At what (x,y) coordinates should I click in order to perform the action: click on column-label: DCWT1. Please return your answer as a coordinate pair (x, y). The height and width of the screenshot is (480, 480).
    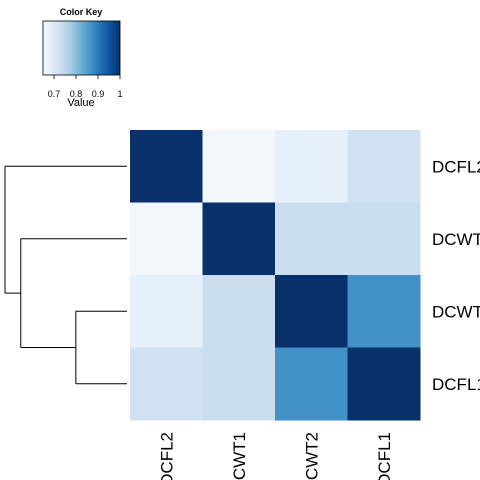
    Looking at the image, I should click on (239, 456).